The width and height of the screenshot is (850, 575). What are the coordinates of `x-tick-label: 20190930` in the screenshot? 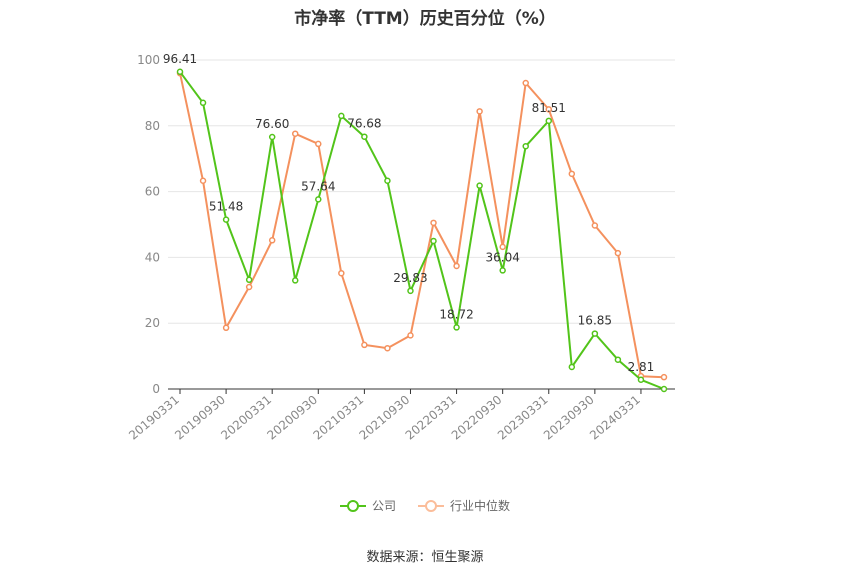 It's located at (200, 418).